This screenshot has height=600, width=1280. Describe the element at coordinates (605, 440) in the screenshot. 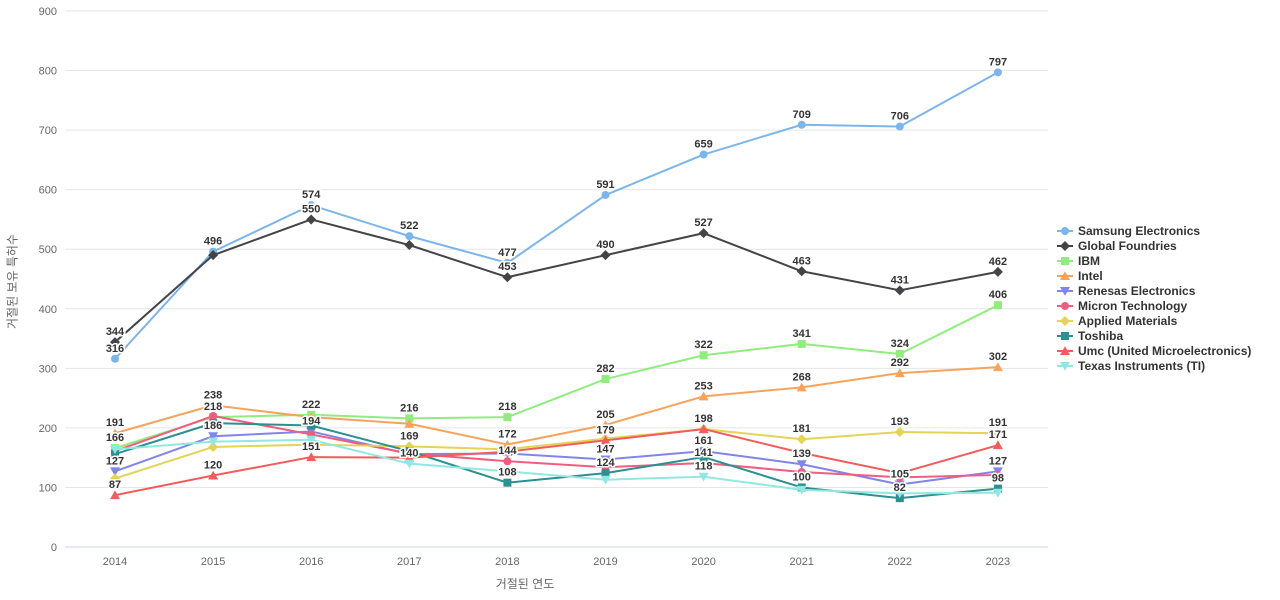

I see `data-point-umc-united-microelectronics-2019` at that location.